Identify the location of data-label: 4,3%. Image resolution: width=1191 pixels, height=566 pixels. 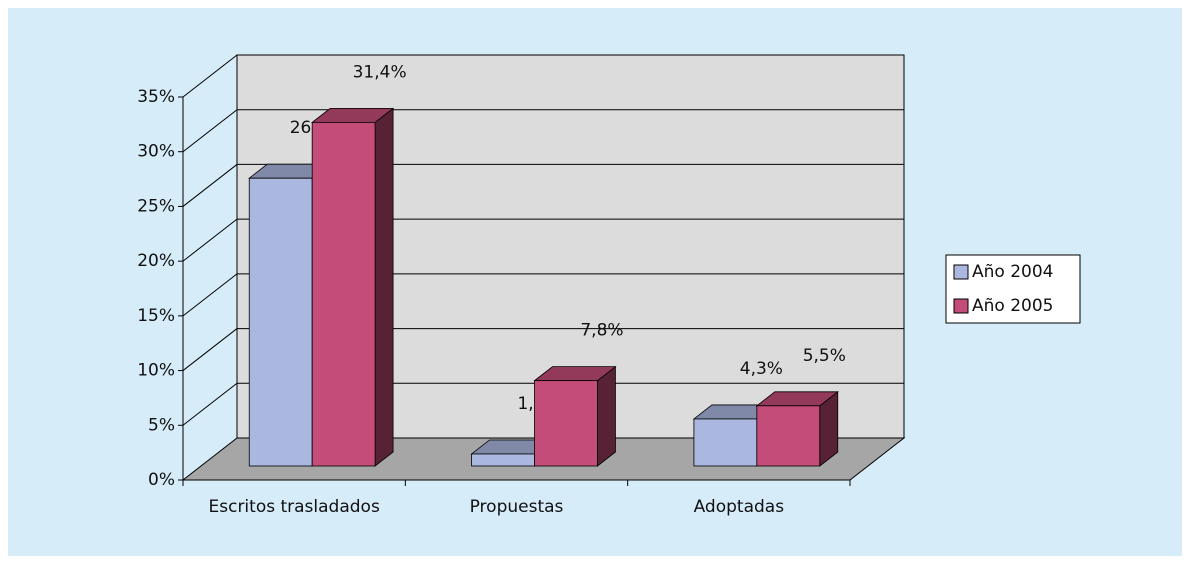
(761, 369).